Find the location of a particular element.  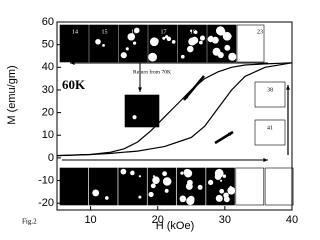

x-tick-label: 40 is located at coordinates (292, 220).